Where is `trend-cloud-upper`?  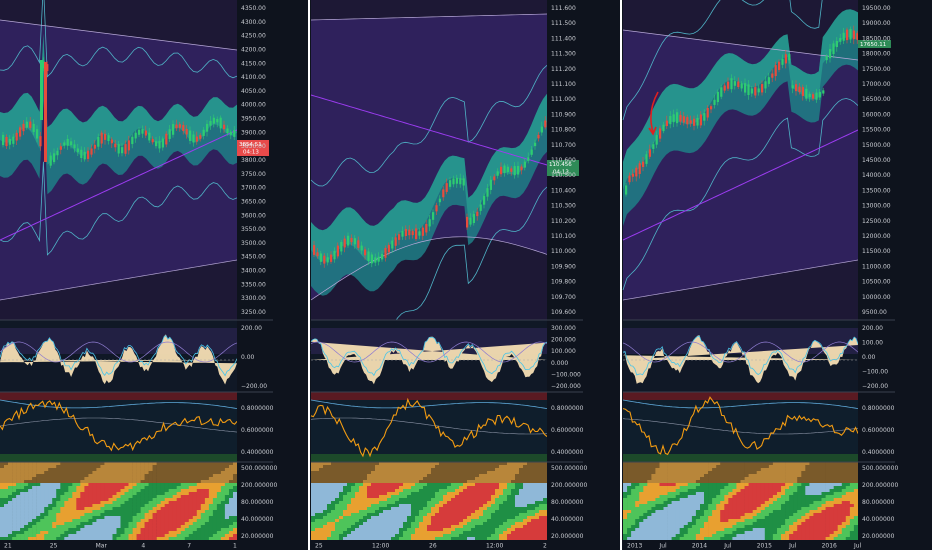
trend-cloud-upper is located at coordinates (740, 99).